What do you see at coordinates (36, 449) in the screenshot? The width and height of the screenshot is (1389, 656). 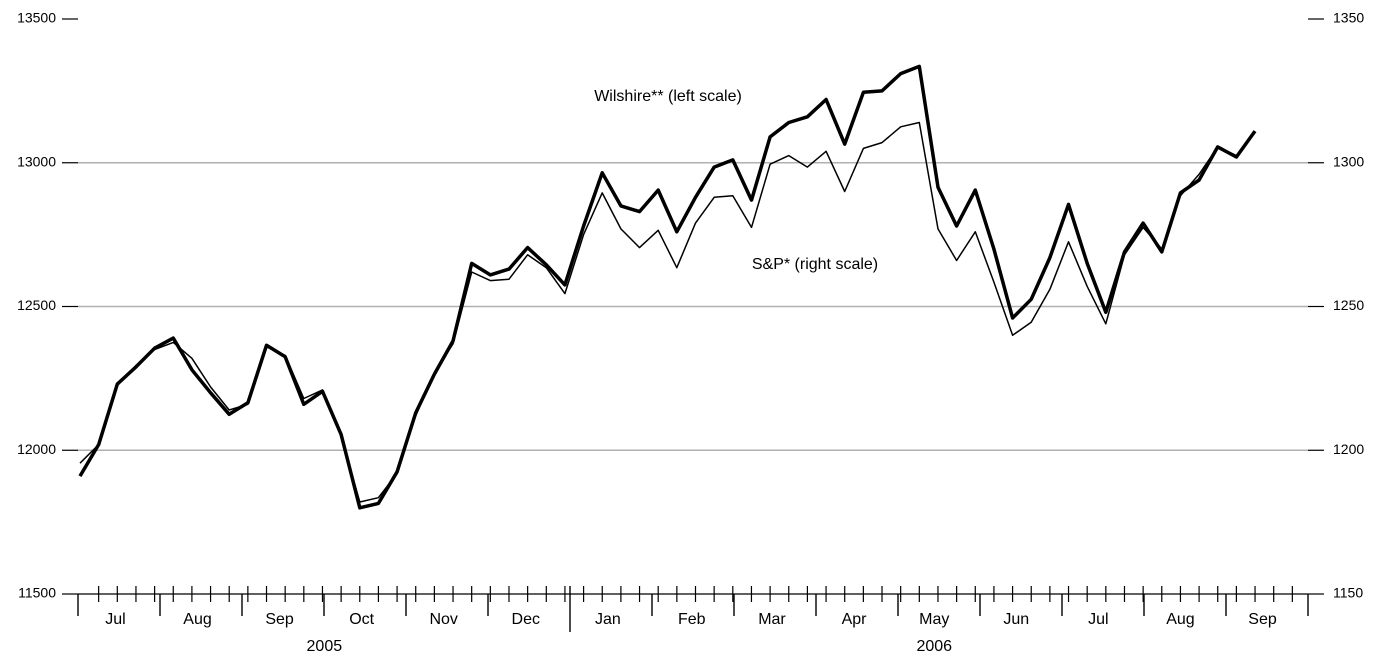 I see `y-tick-label: 12000` at bounding box center [36, 449].